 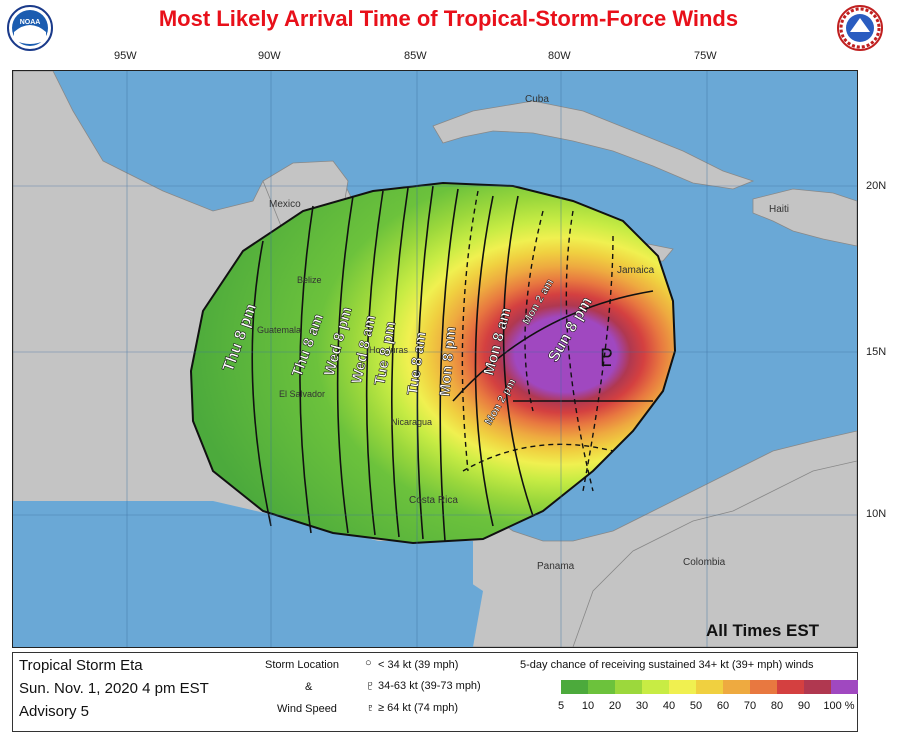 I want to click on lon-label: 75W, so click(x=705, y=56).